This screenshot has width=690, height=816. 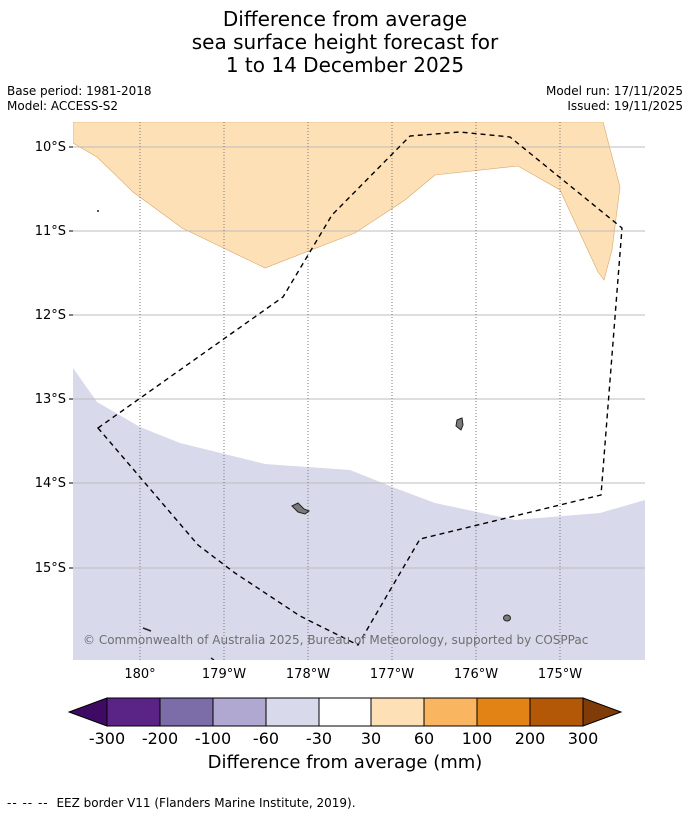 I want to click on model-name: Model: ACCESS-S2, so click(x=63, y=106).